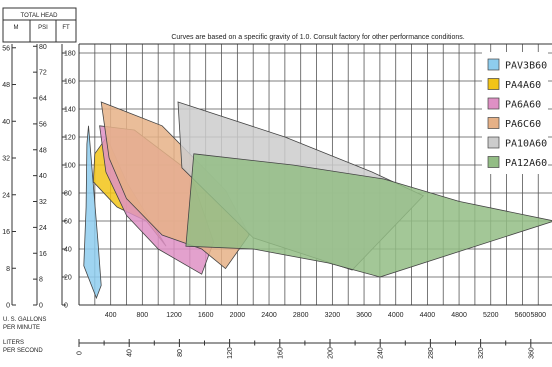  I want to click on legend-label-pa12a60: PA12A60, so click(526, 163).